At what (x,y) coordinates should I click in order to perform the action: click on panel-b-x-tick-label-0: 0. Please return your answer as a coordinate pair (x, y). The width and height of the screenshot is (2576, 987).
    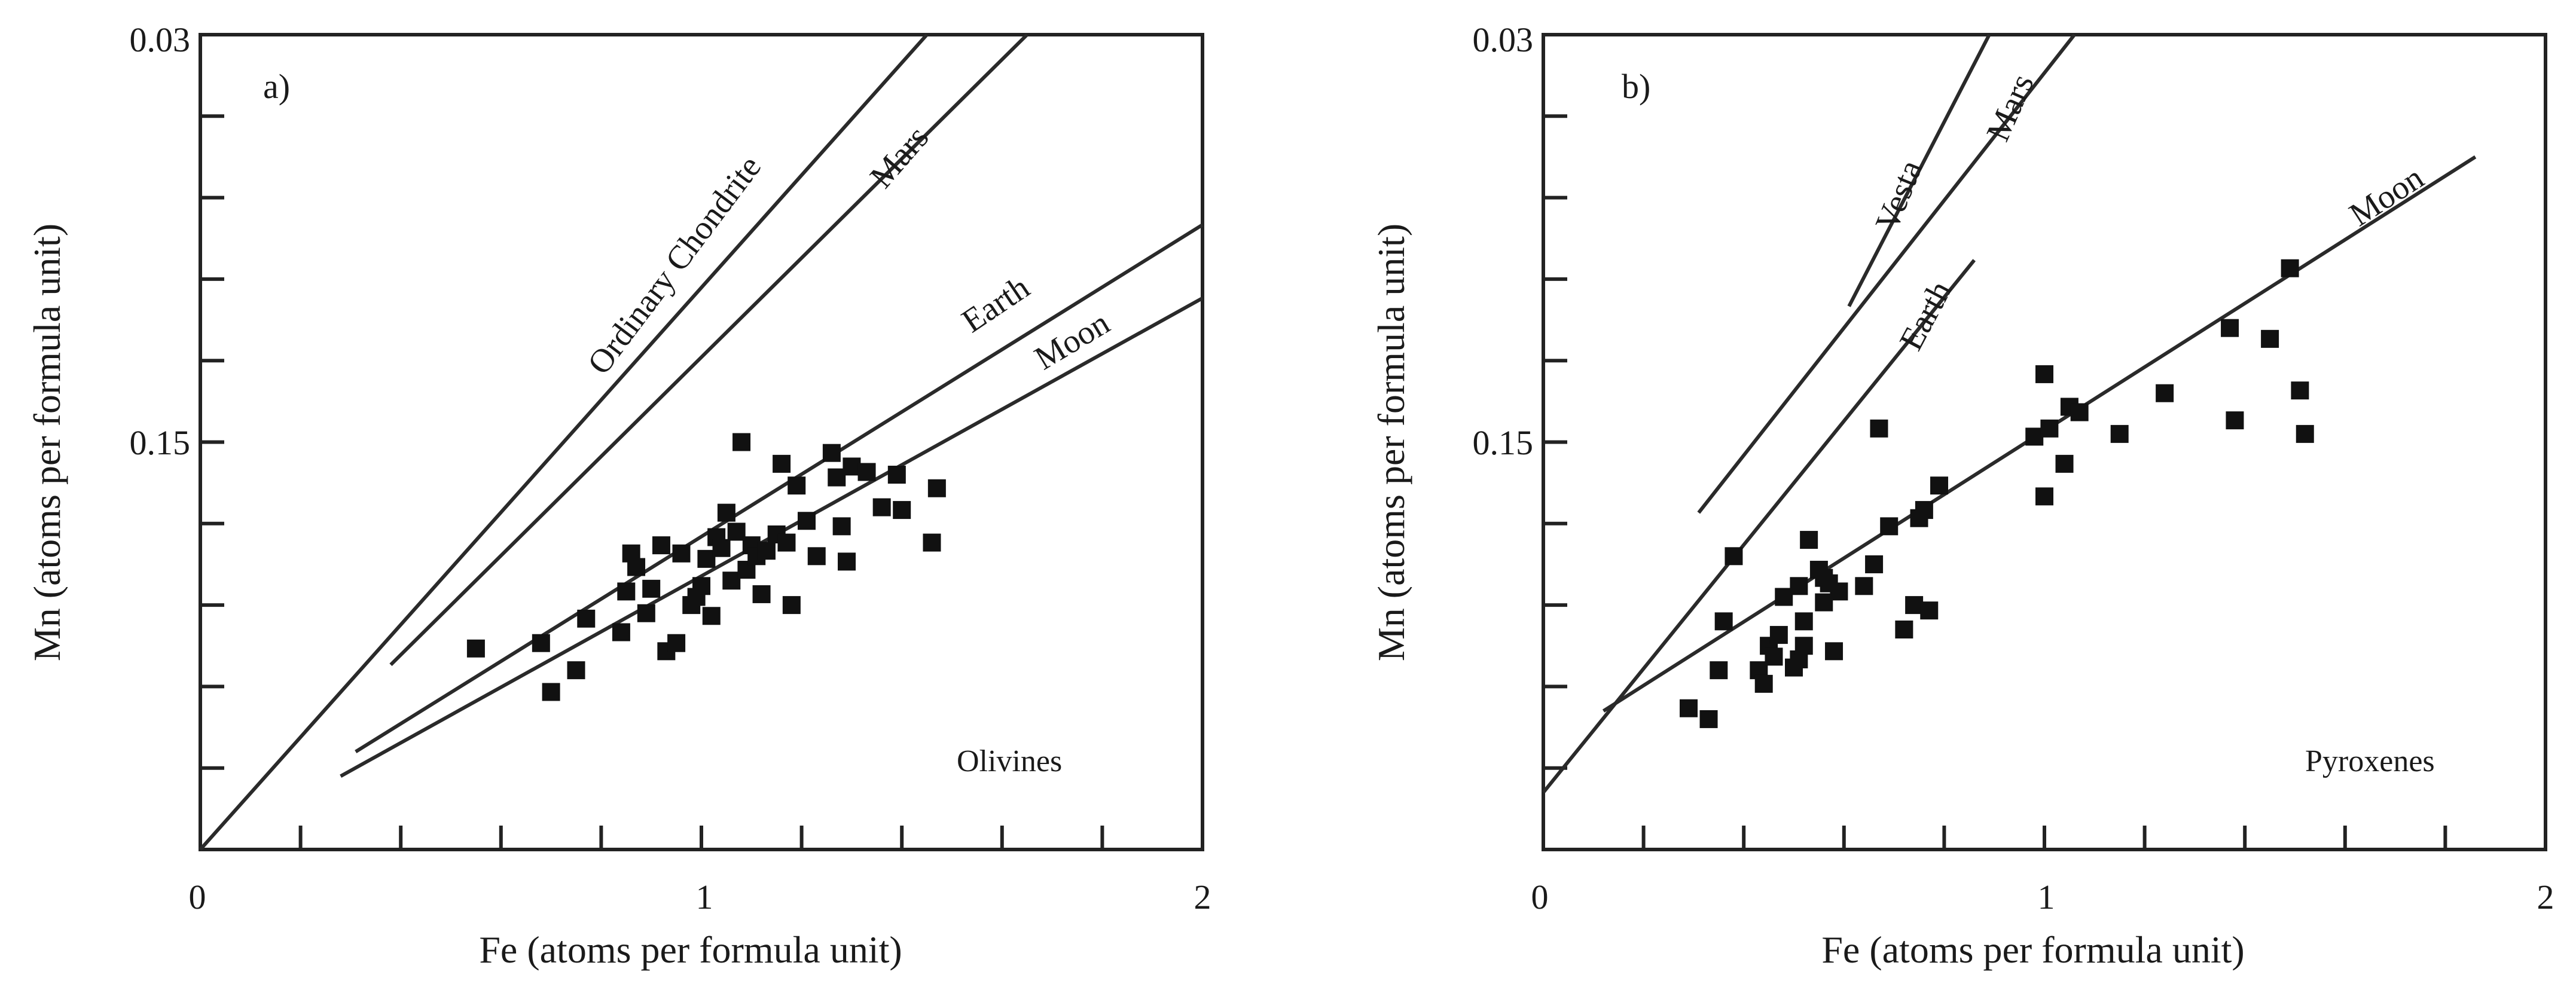
    Looking at the image, I should click on (1540, 897).